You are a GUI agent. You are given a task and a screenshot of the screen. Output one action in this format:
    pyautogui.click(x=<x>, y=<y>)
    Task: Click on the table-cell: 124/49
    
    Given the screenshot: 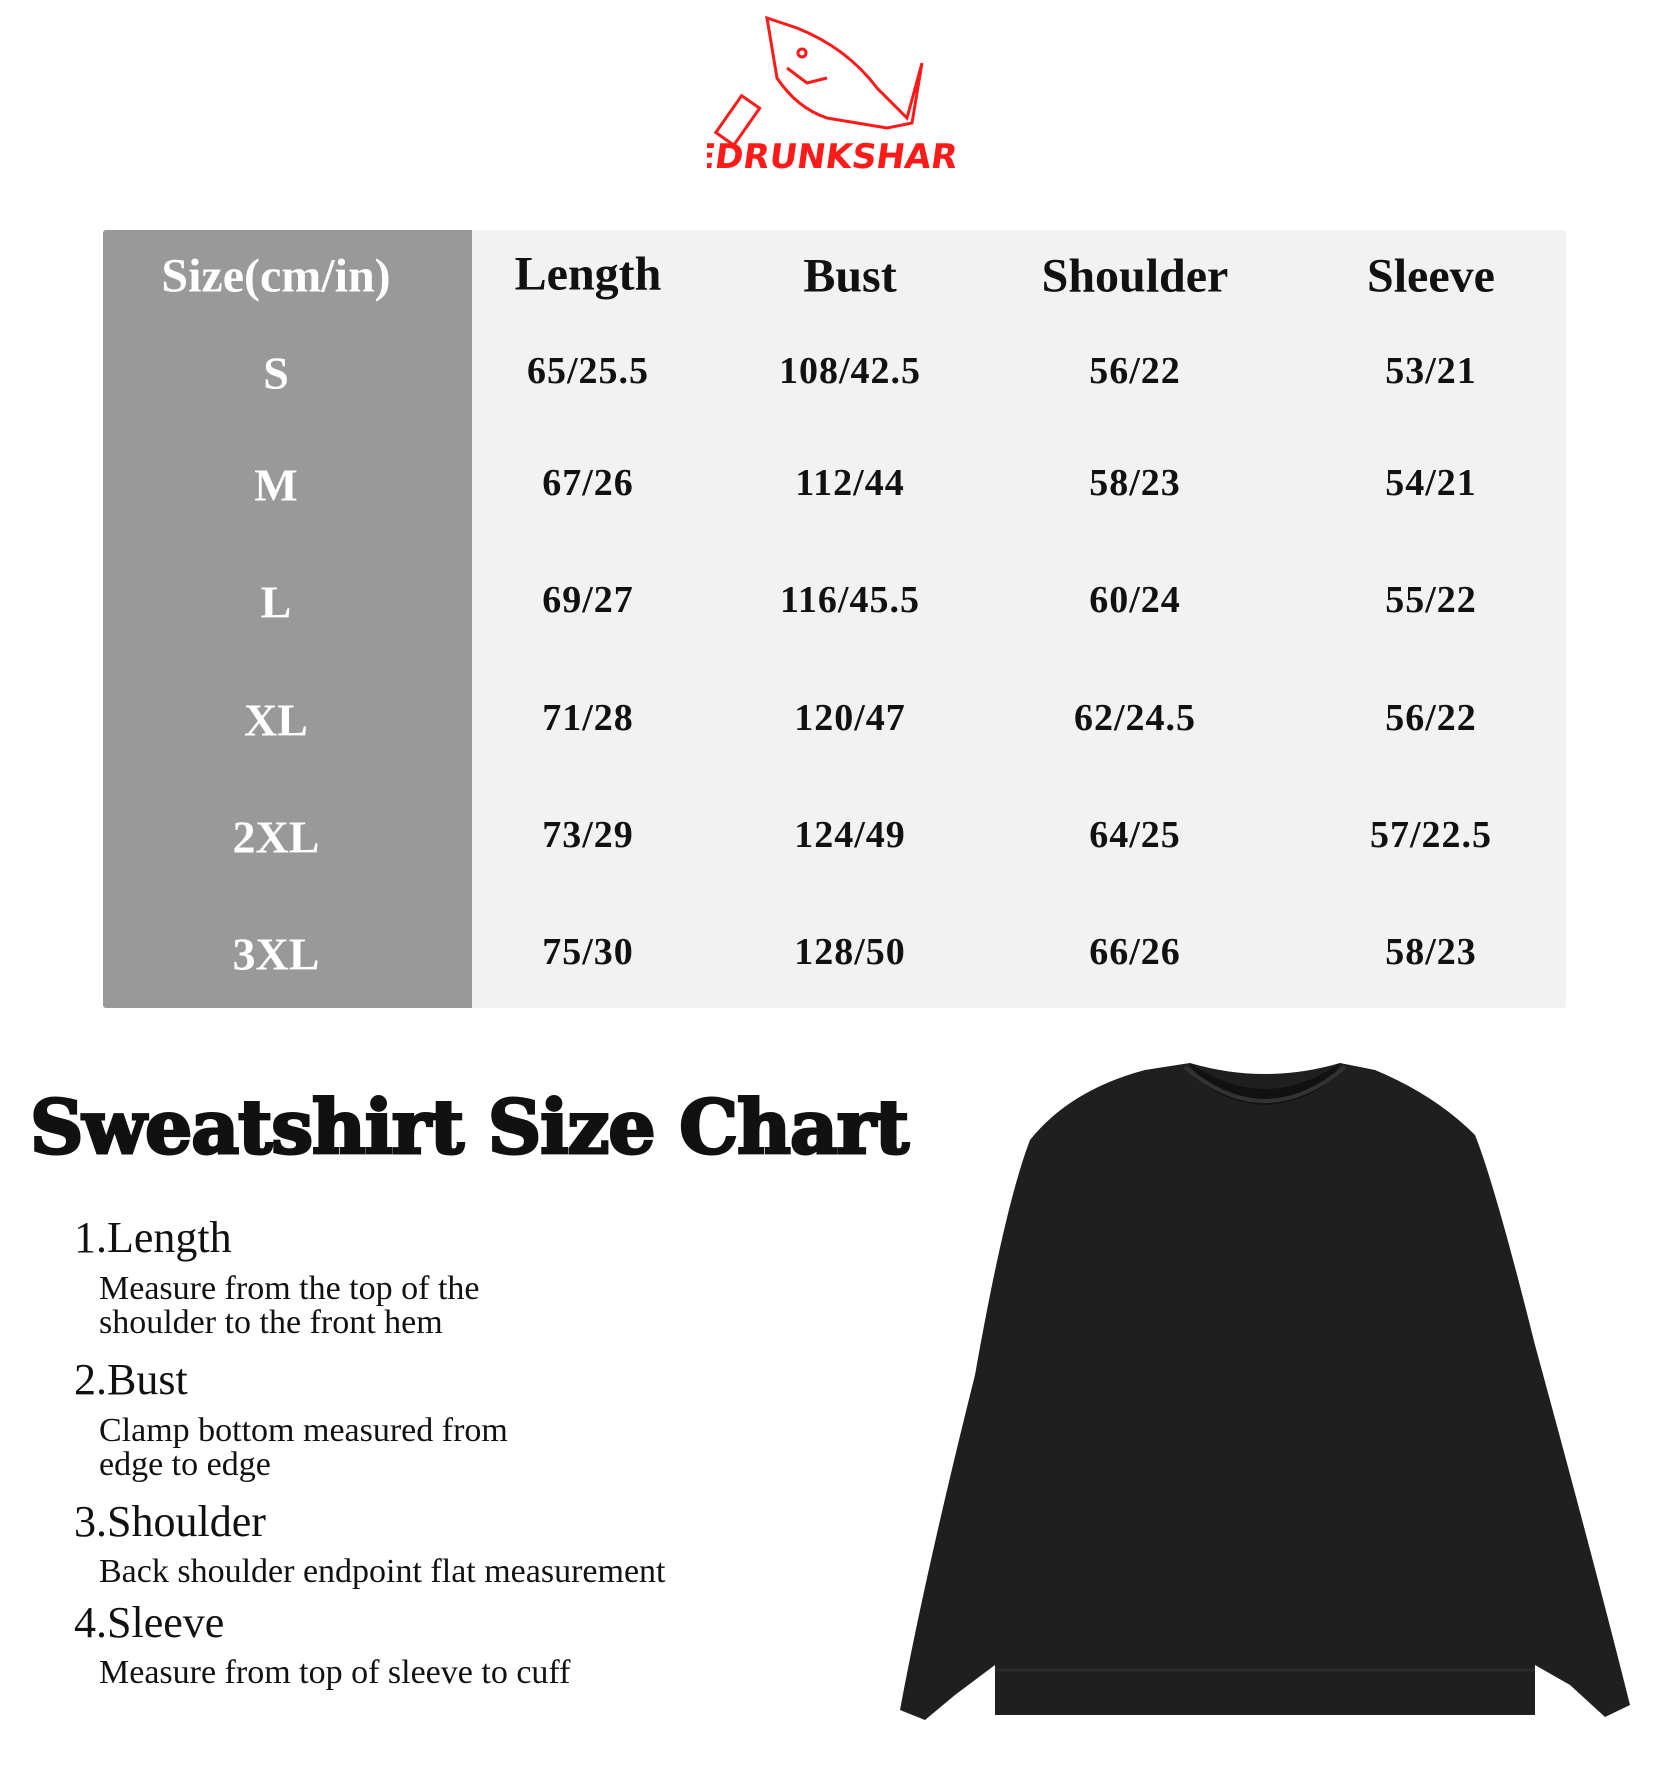 What is the action you would take?
    pyautogui.click(x=850, y=835)
    